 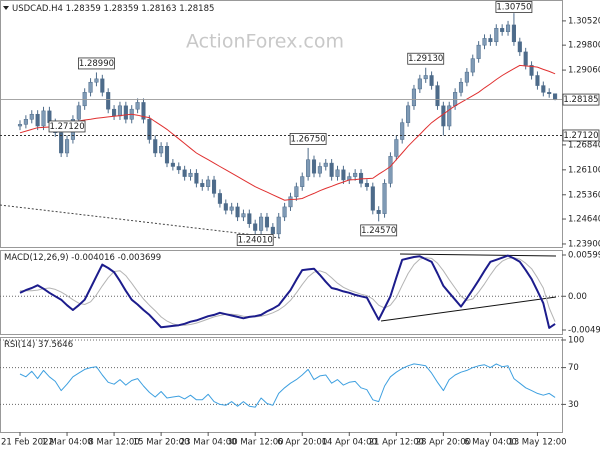 What do you see at coordinates (584, 170) in the screenshot?
I see `y-tick-label: 1.26100` at bounding box center [584, 170].